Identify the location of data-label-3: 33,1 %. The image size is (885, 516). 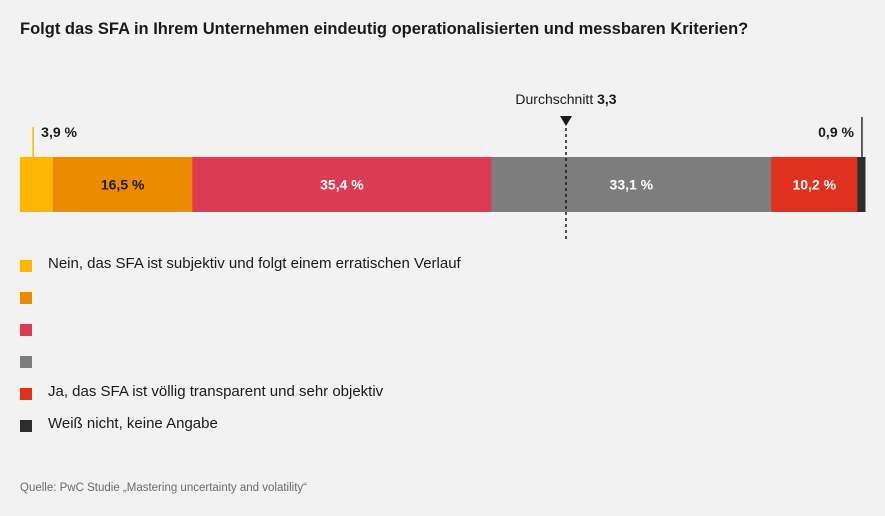
(632, 185).